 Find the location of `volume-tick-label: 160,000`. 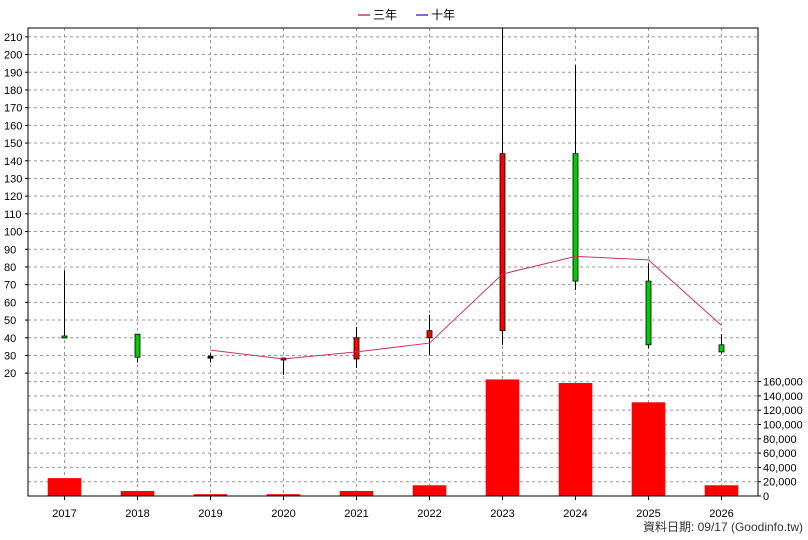

volume-tick-label: 160,000 is located at coordinates (783, 383).